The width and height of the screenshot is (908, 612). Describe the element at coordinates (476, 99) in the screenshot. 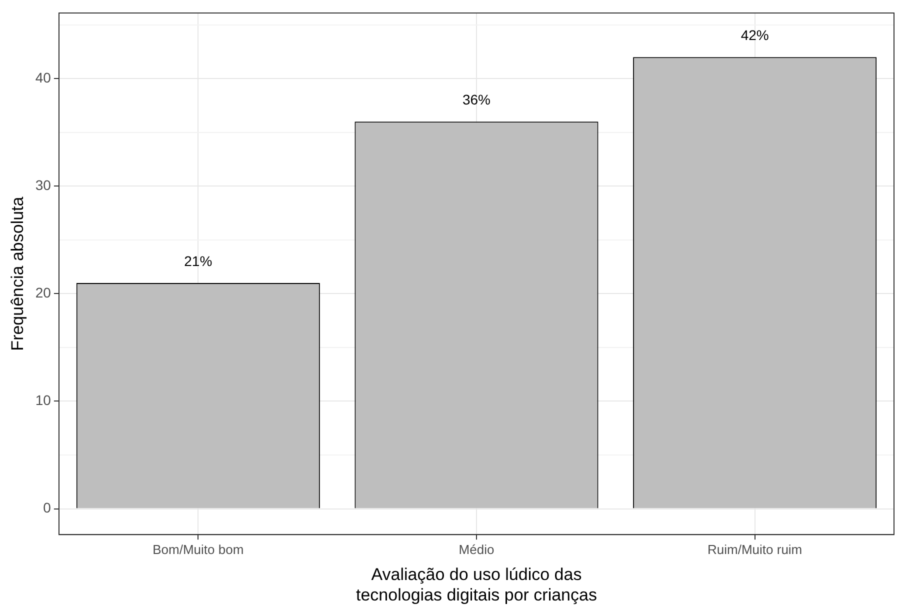

I see `data-label: 36%` at that location.